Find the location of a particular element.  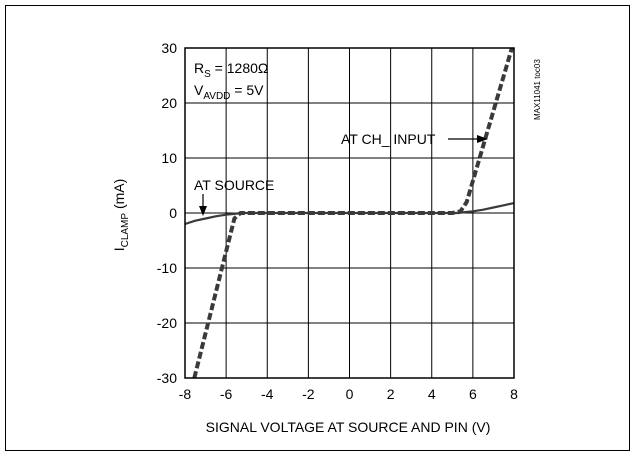

y-tick-label: -30 is located at coordinates (167, 378).